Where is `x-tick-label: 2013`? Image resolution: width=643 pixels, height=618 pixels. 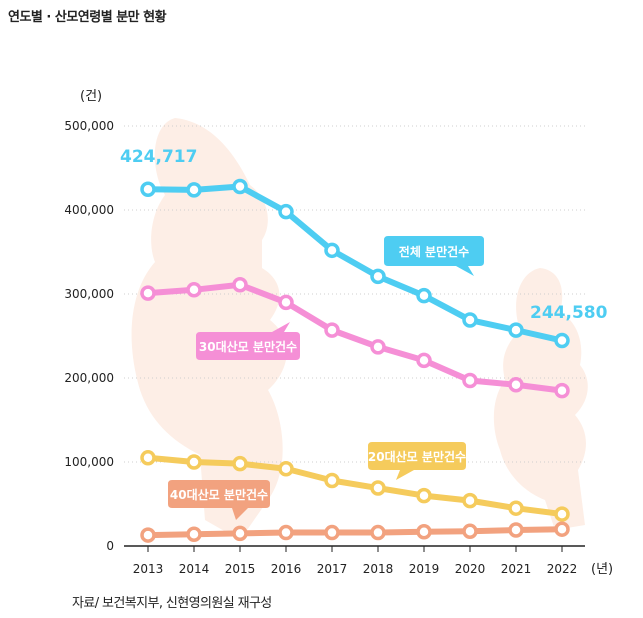 x-tick-label: 2013 is located at coordinates (148, 569).